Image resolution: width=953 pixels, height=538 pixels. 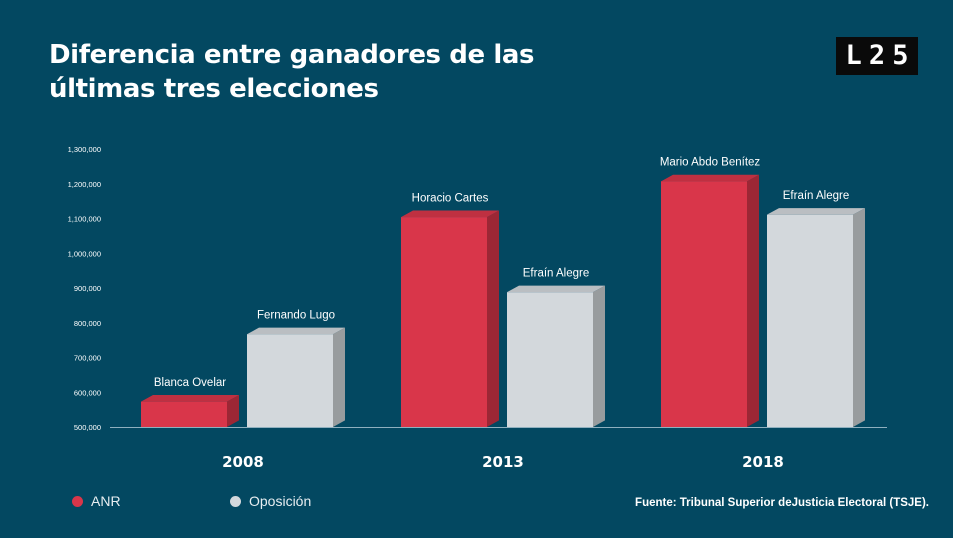 What do you see at coordinates (853, 55) in the screenshot?
I see `logo-char-l: L` at bounding box center [853, 55].